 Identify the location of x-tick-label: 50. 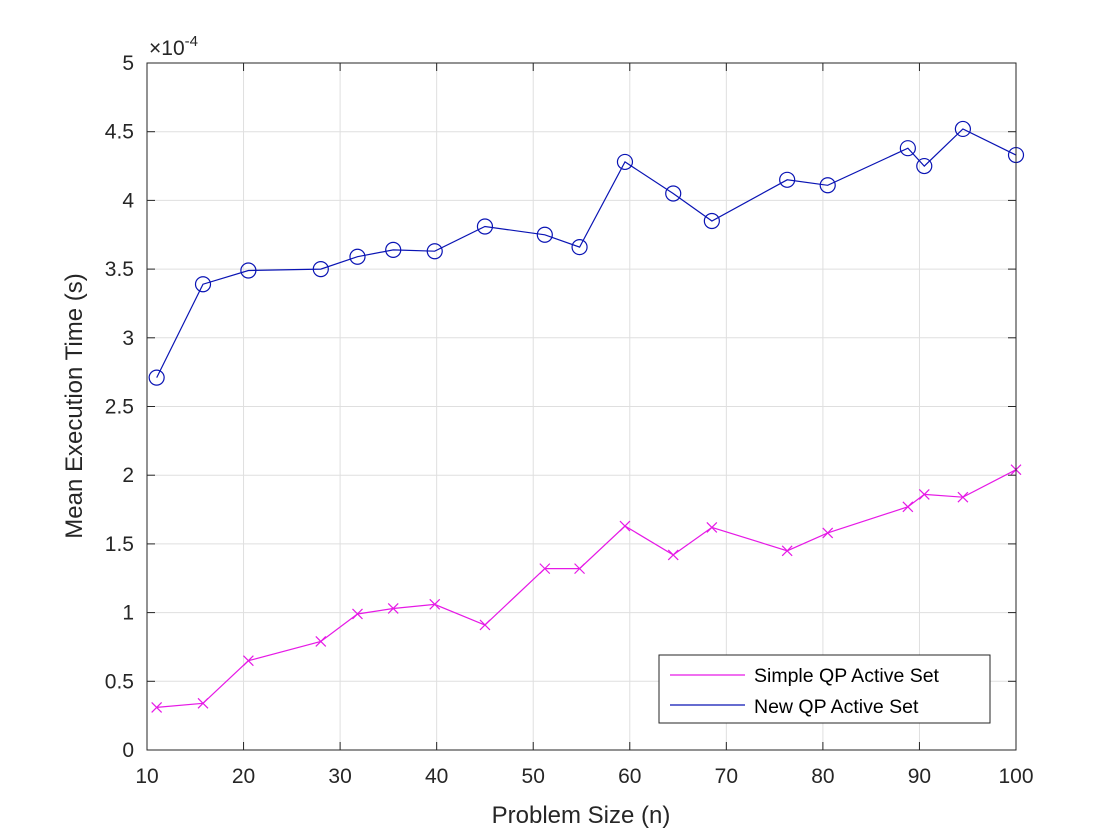
(533, 776).